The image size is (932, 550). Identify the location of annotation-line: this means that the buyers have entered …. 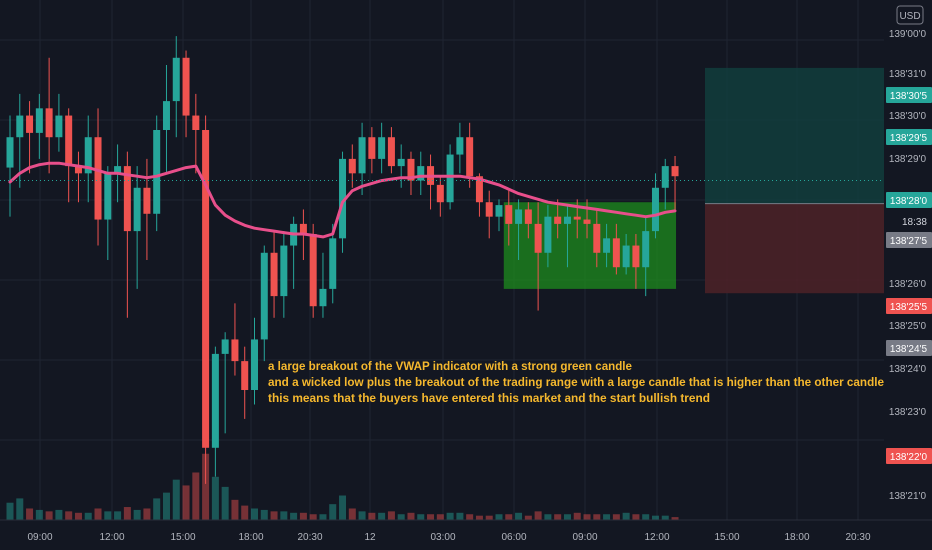
(489, 398).